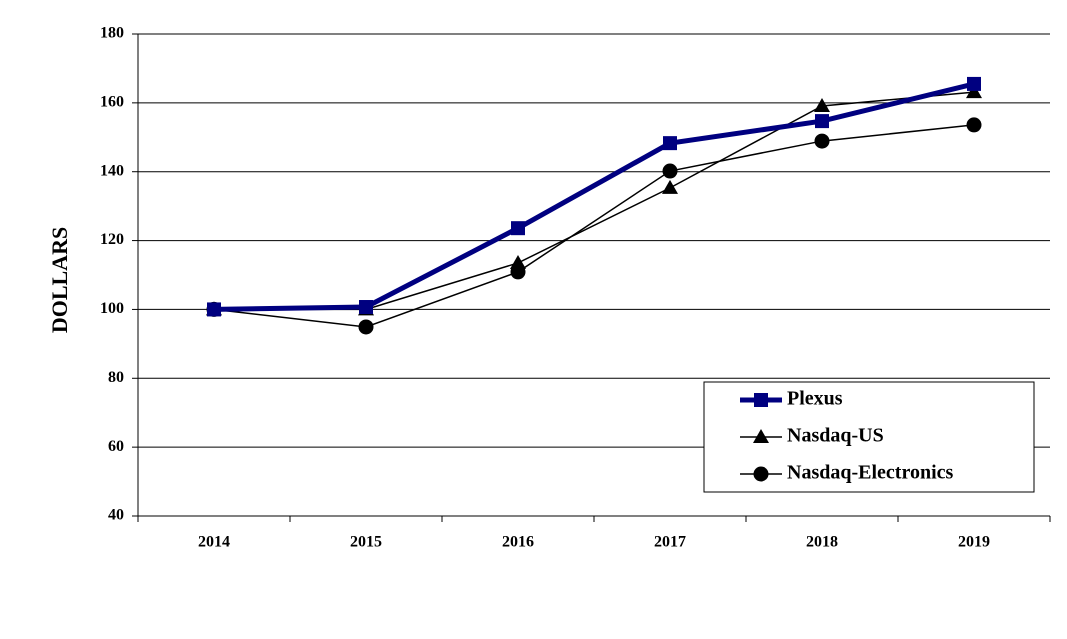 The image size is (1067, 639). Describe the element at coordinates (59, 280) in the screenshot. I see `y-axis-label: DOLLARS` at that location.